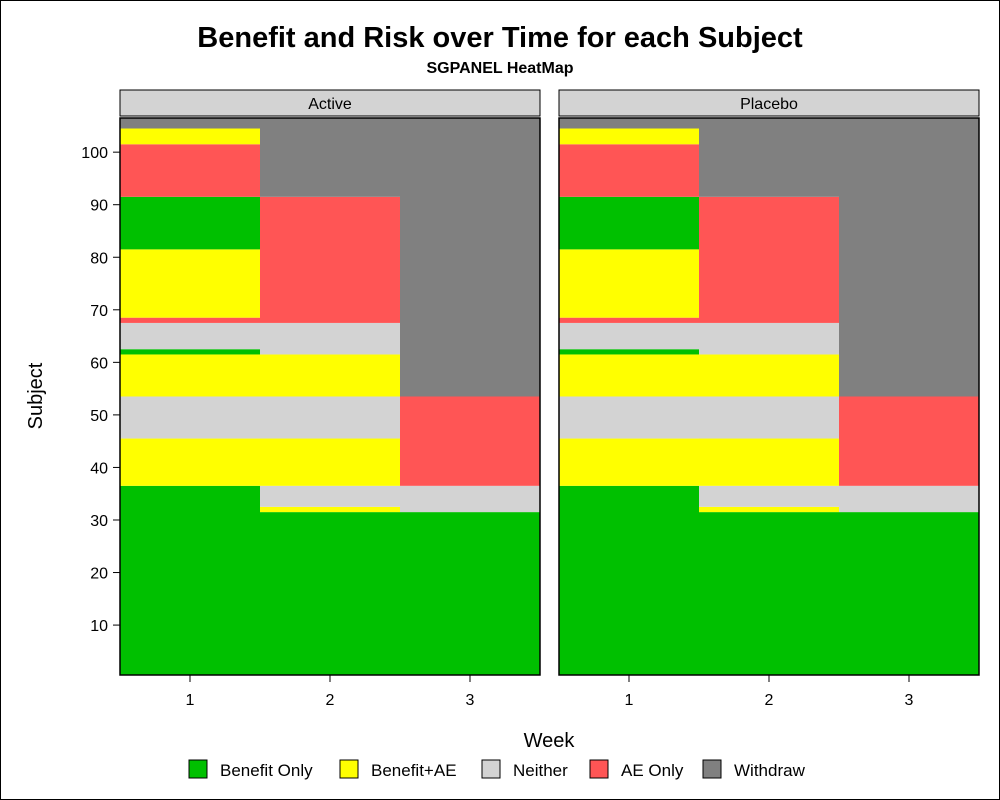 This screenshot has height=800, width=1000. Describe the element at coordinates (94, 153) in the screenshot. I see `y-tick-label: 100` at that location.